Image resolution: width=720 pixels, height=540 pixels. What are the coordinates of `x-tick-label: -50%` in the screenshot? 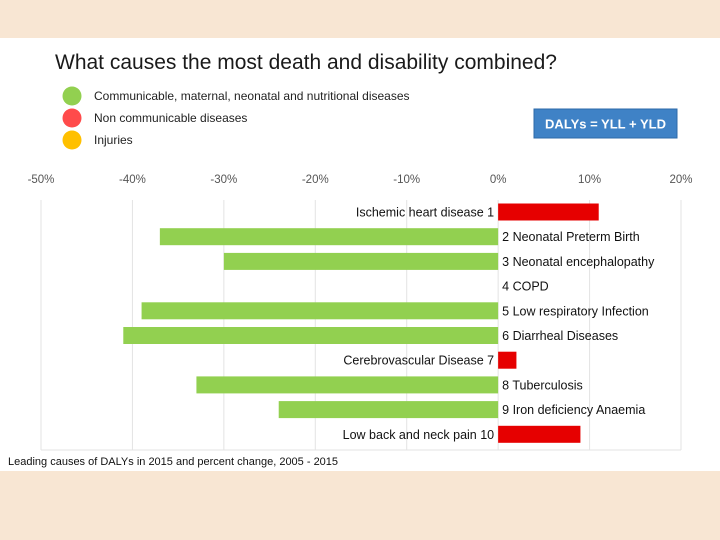 It's located at (41, 180).